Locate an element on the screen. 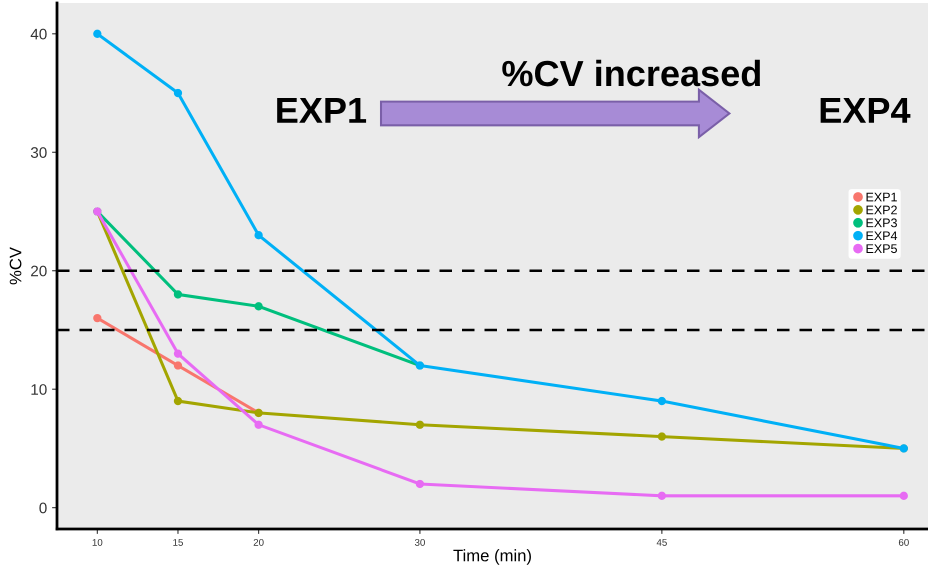  x-tick-label: 45 is located at coordinates (661, 542).